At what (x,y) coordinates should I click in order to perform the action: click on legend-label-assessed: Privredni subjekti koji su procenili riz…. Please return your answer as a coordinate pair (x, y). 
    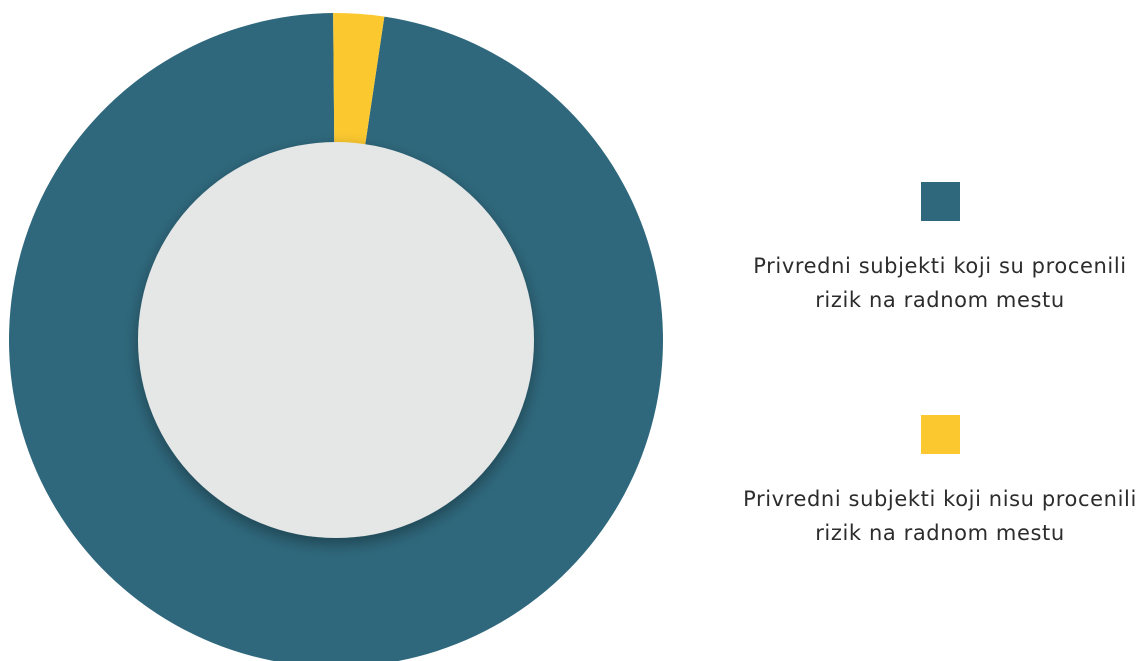
    Looking at the image, I should click on (940, 283).